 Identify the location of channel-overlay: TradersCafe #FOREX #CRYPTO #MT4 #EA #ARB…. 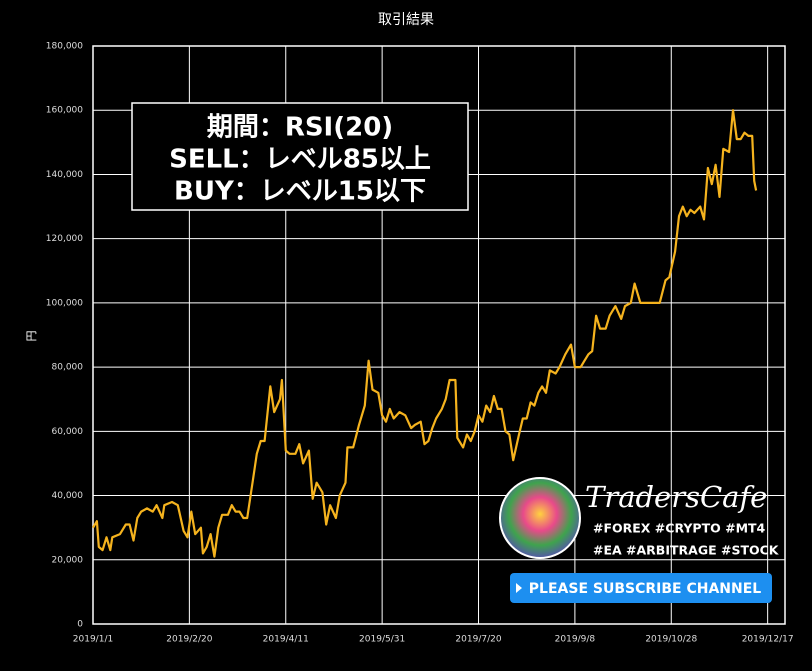
(639, 540).